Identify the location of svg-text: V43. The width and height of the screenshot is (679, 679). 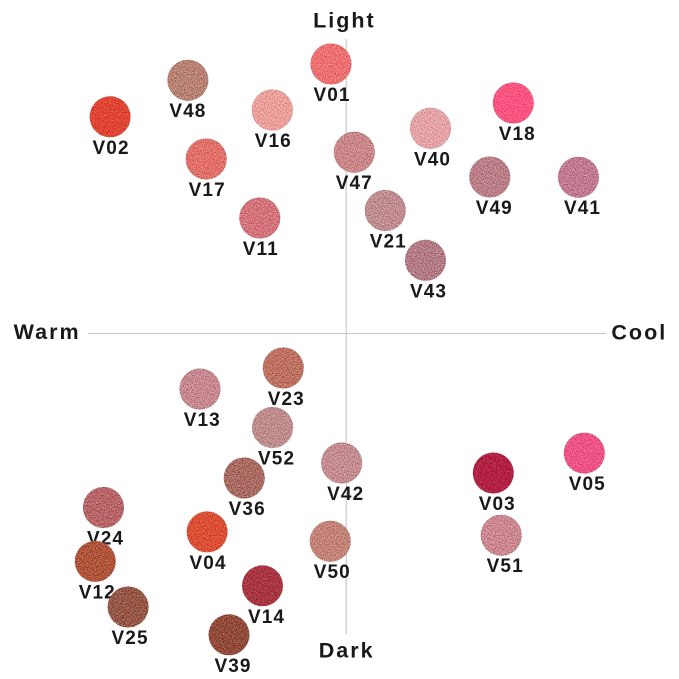
(428, 291).